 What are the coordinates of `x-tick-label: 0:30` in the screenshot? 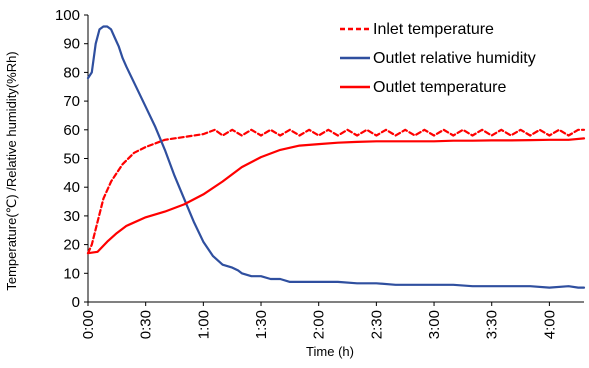 It's located at (146, 324).